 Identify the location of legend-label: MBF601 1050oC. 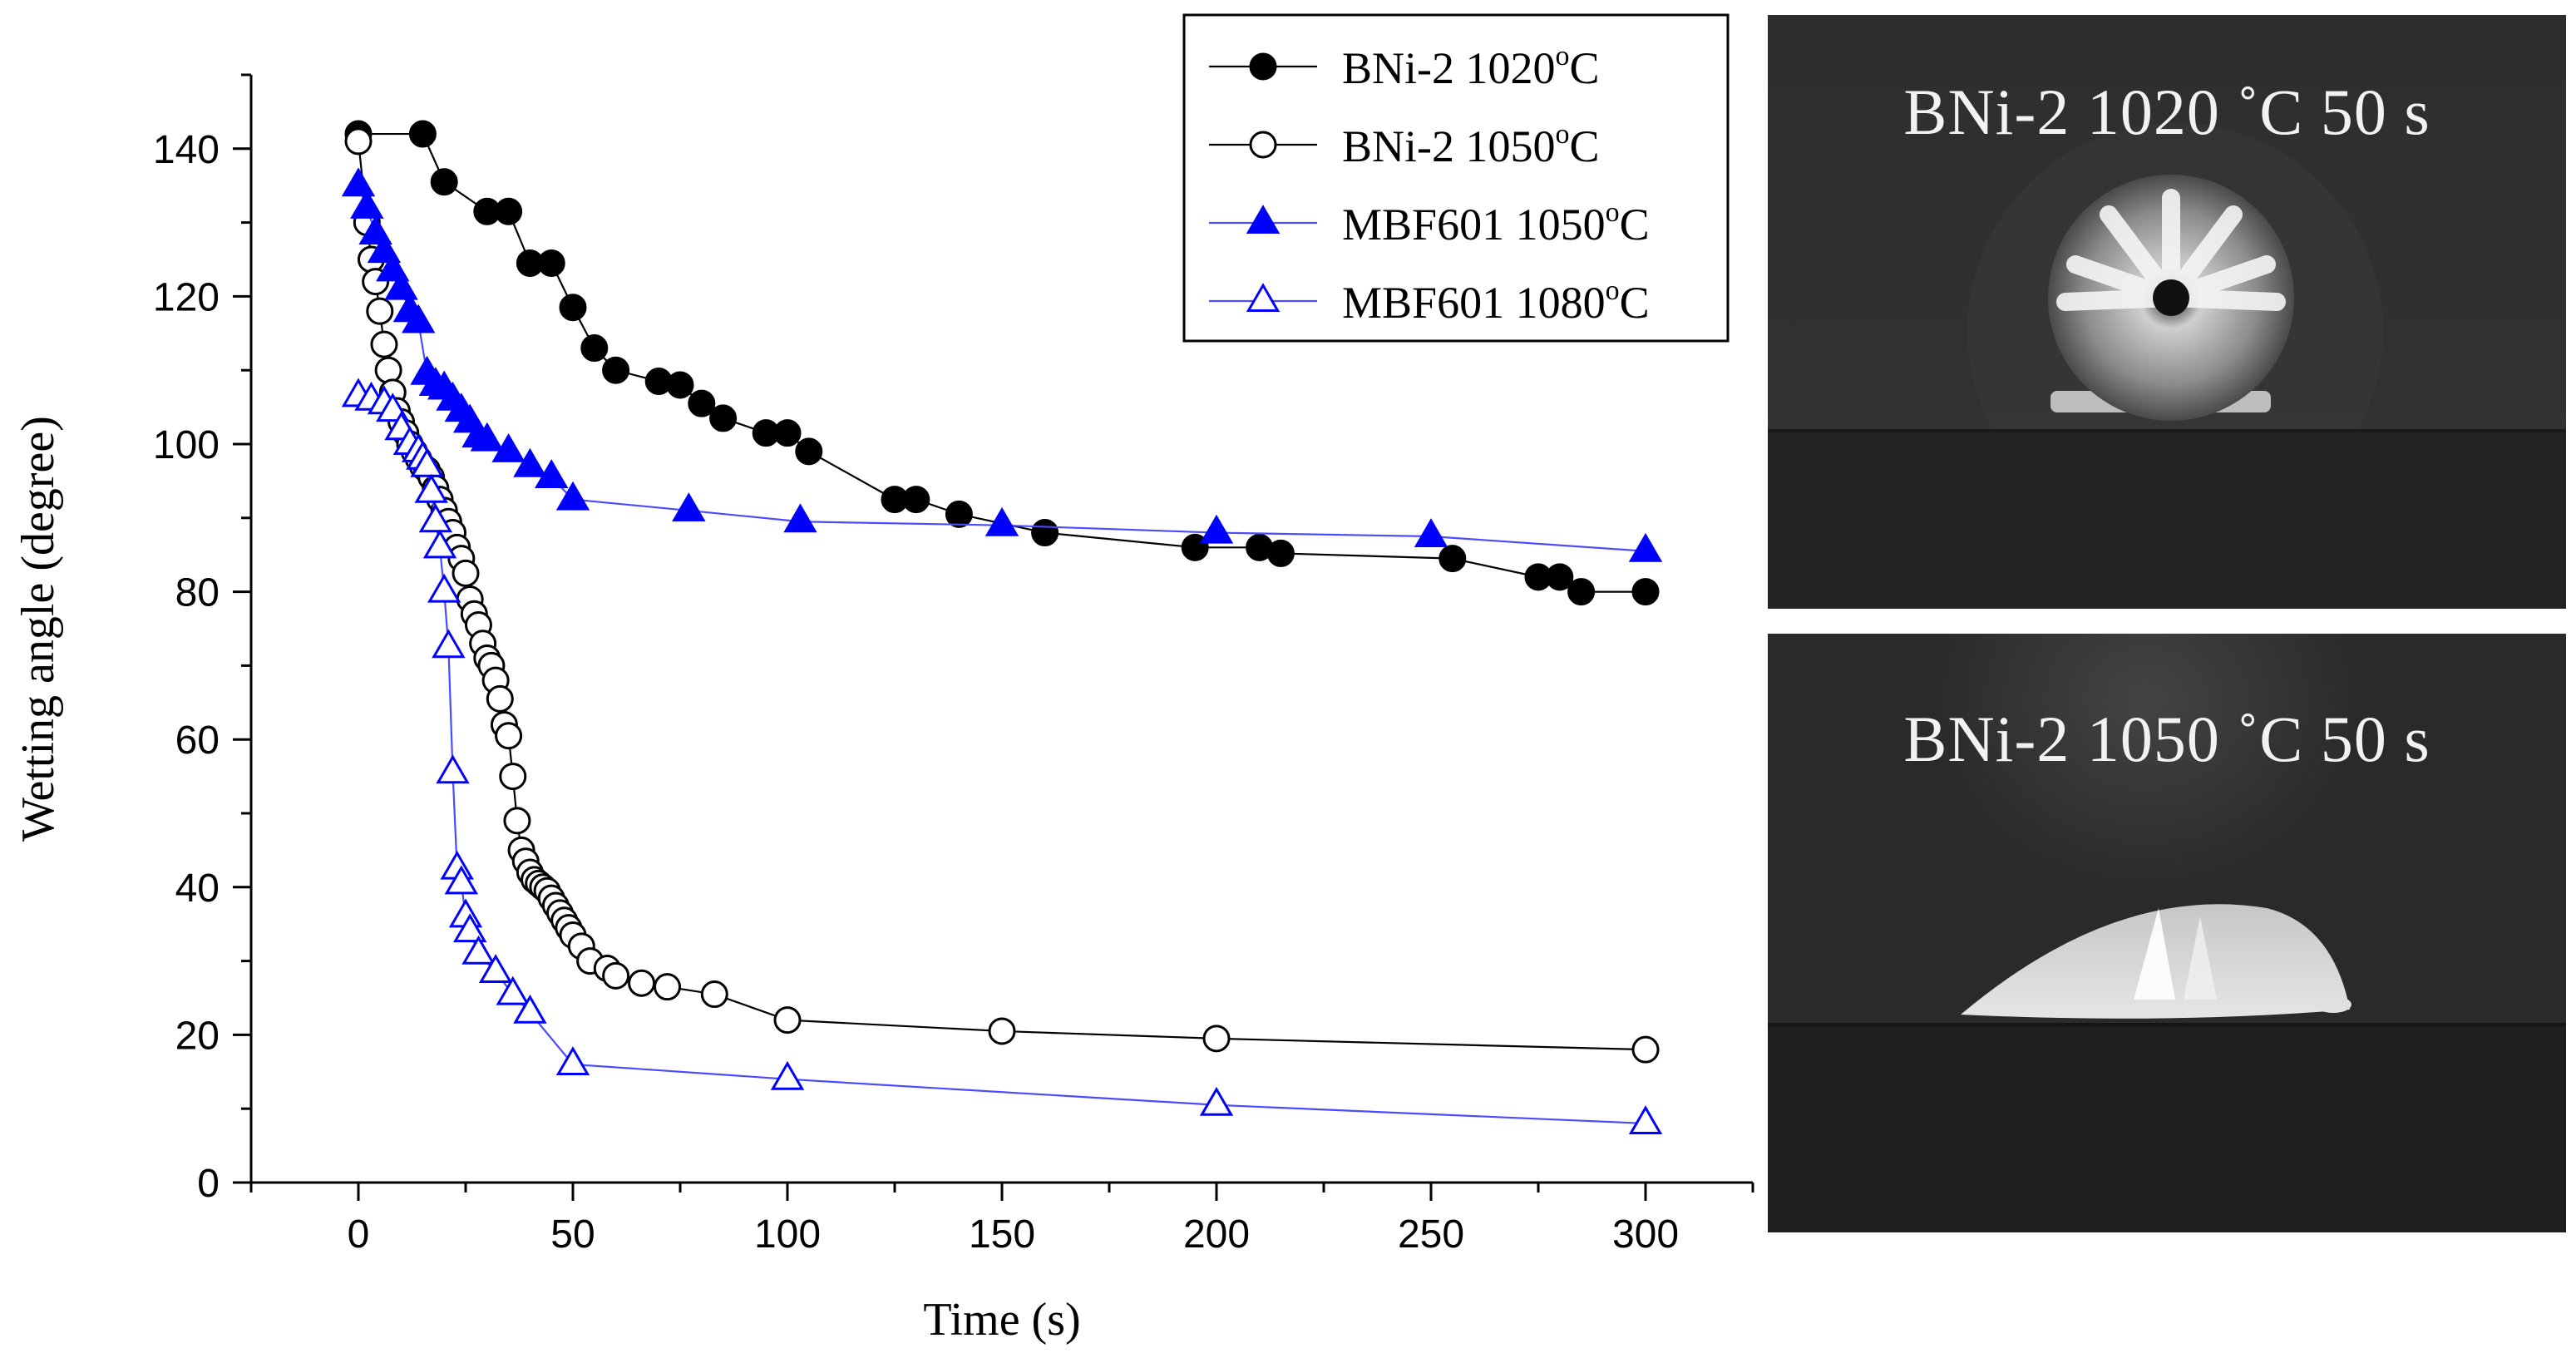
(1496, 223).